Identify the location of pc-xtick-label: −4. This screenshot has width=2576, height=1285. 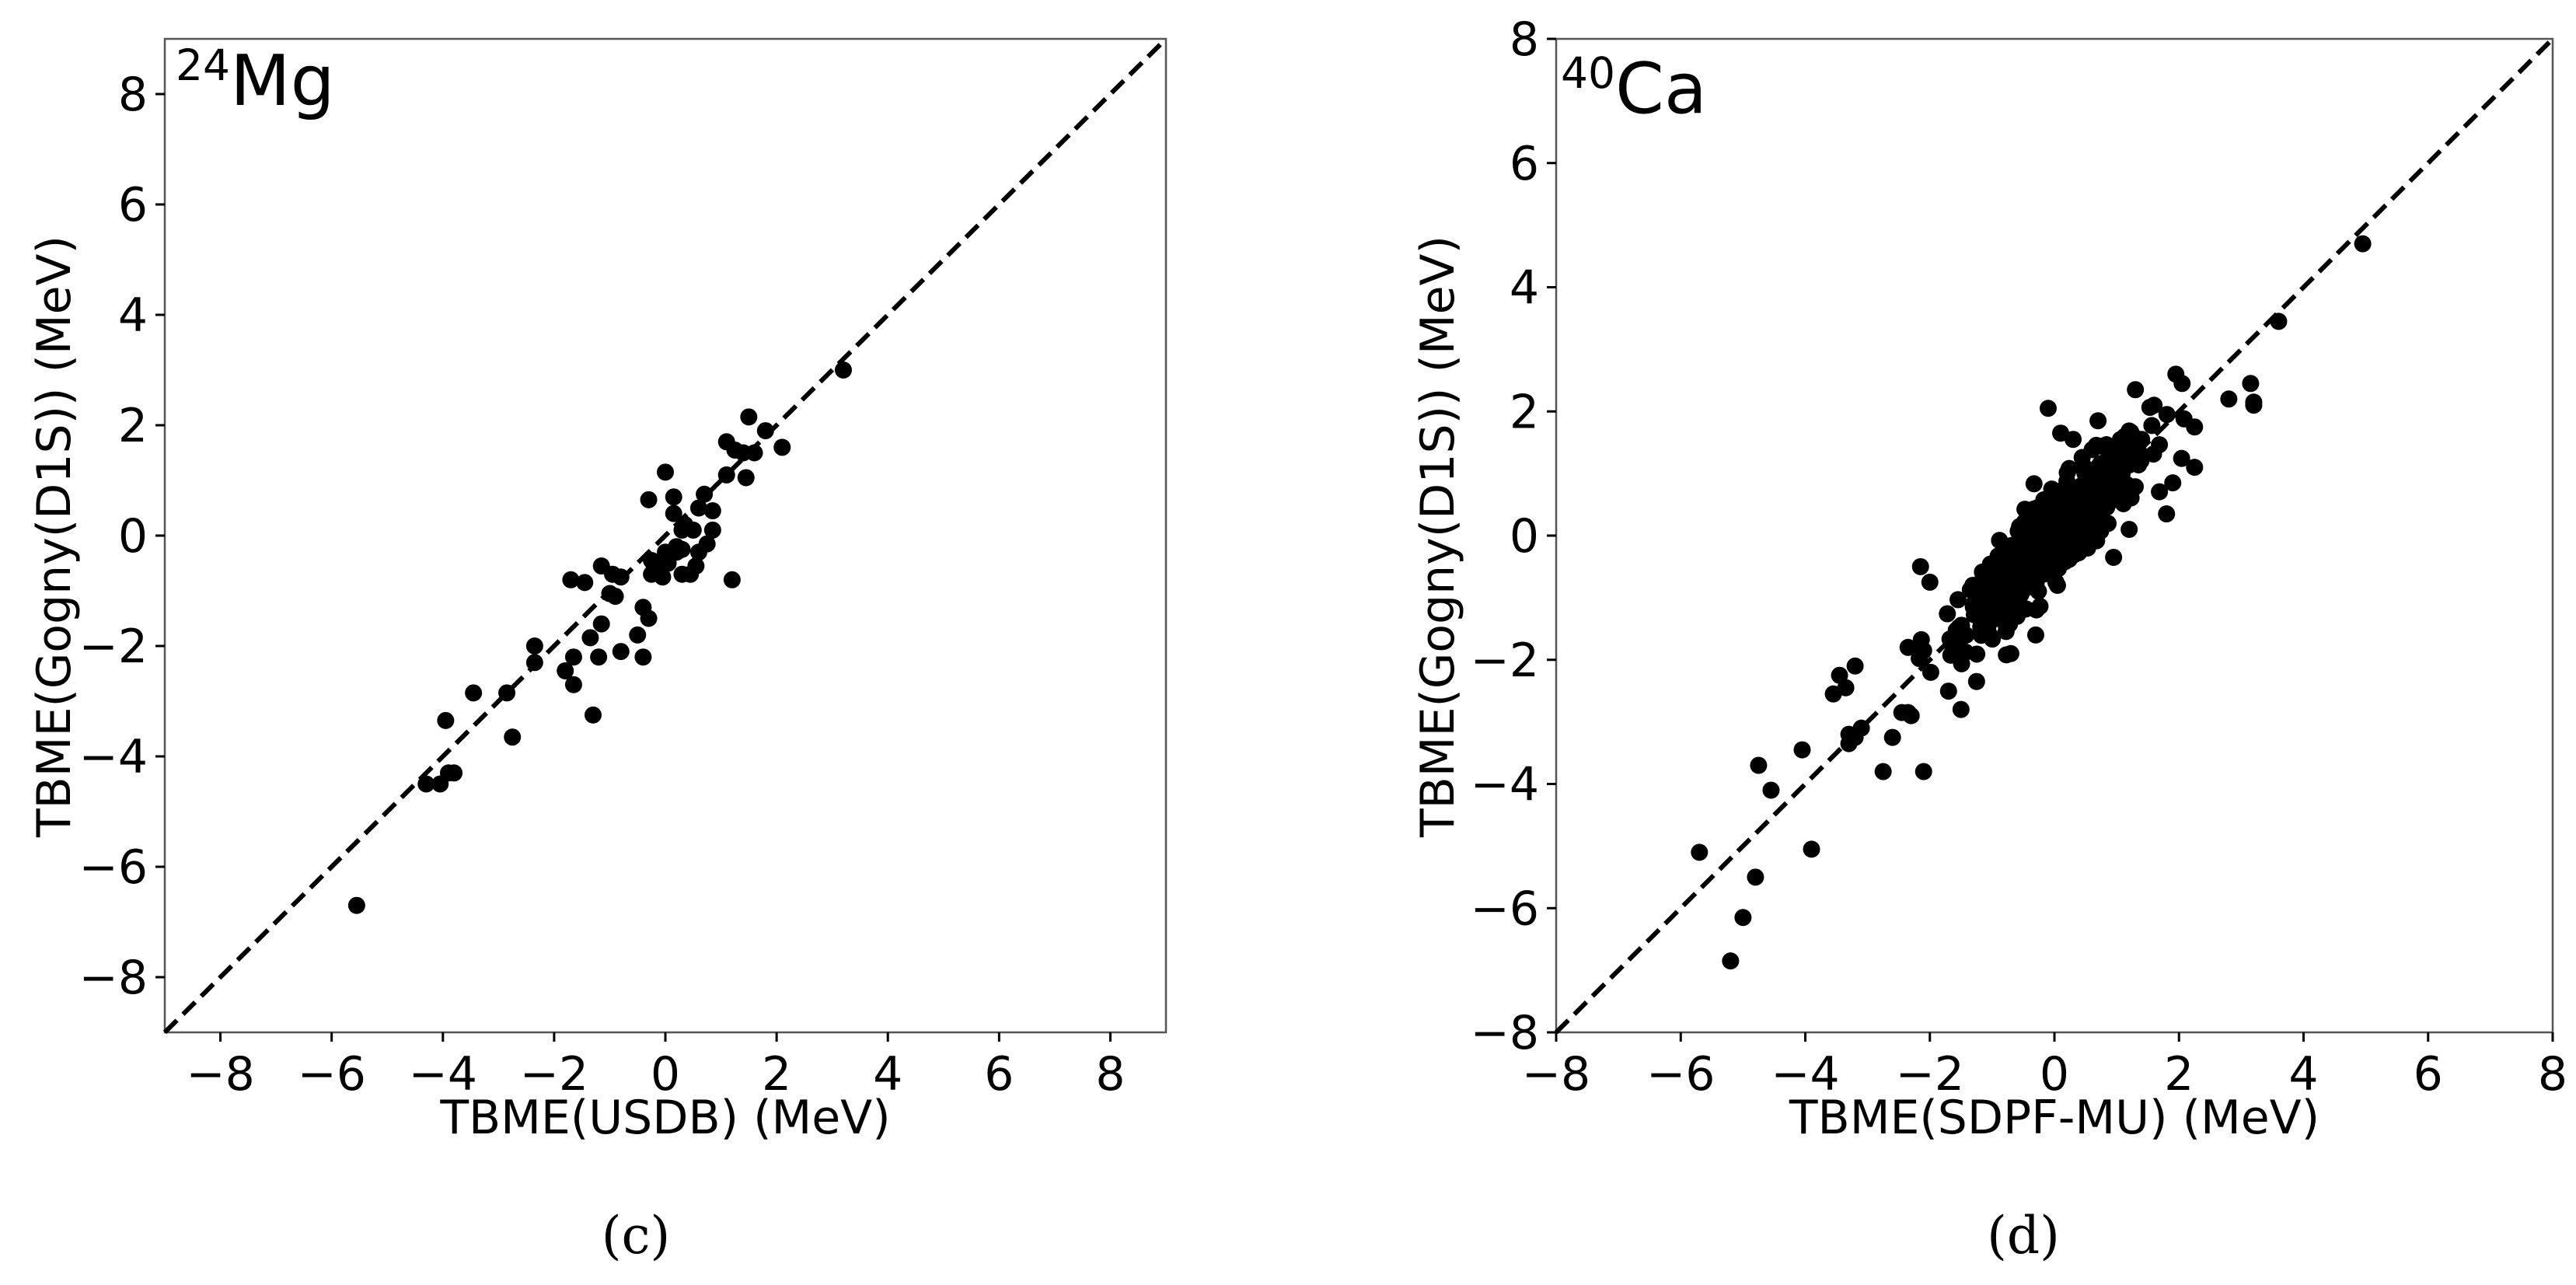
(443, 1074).